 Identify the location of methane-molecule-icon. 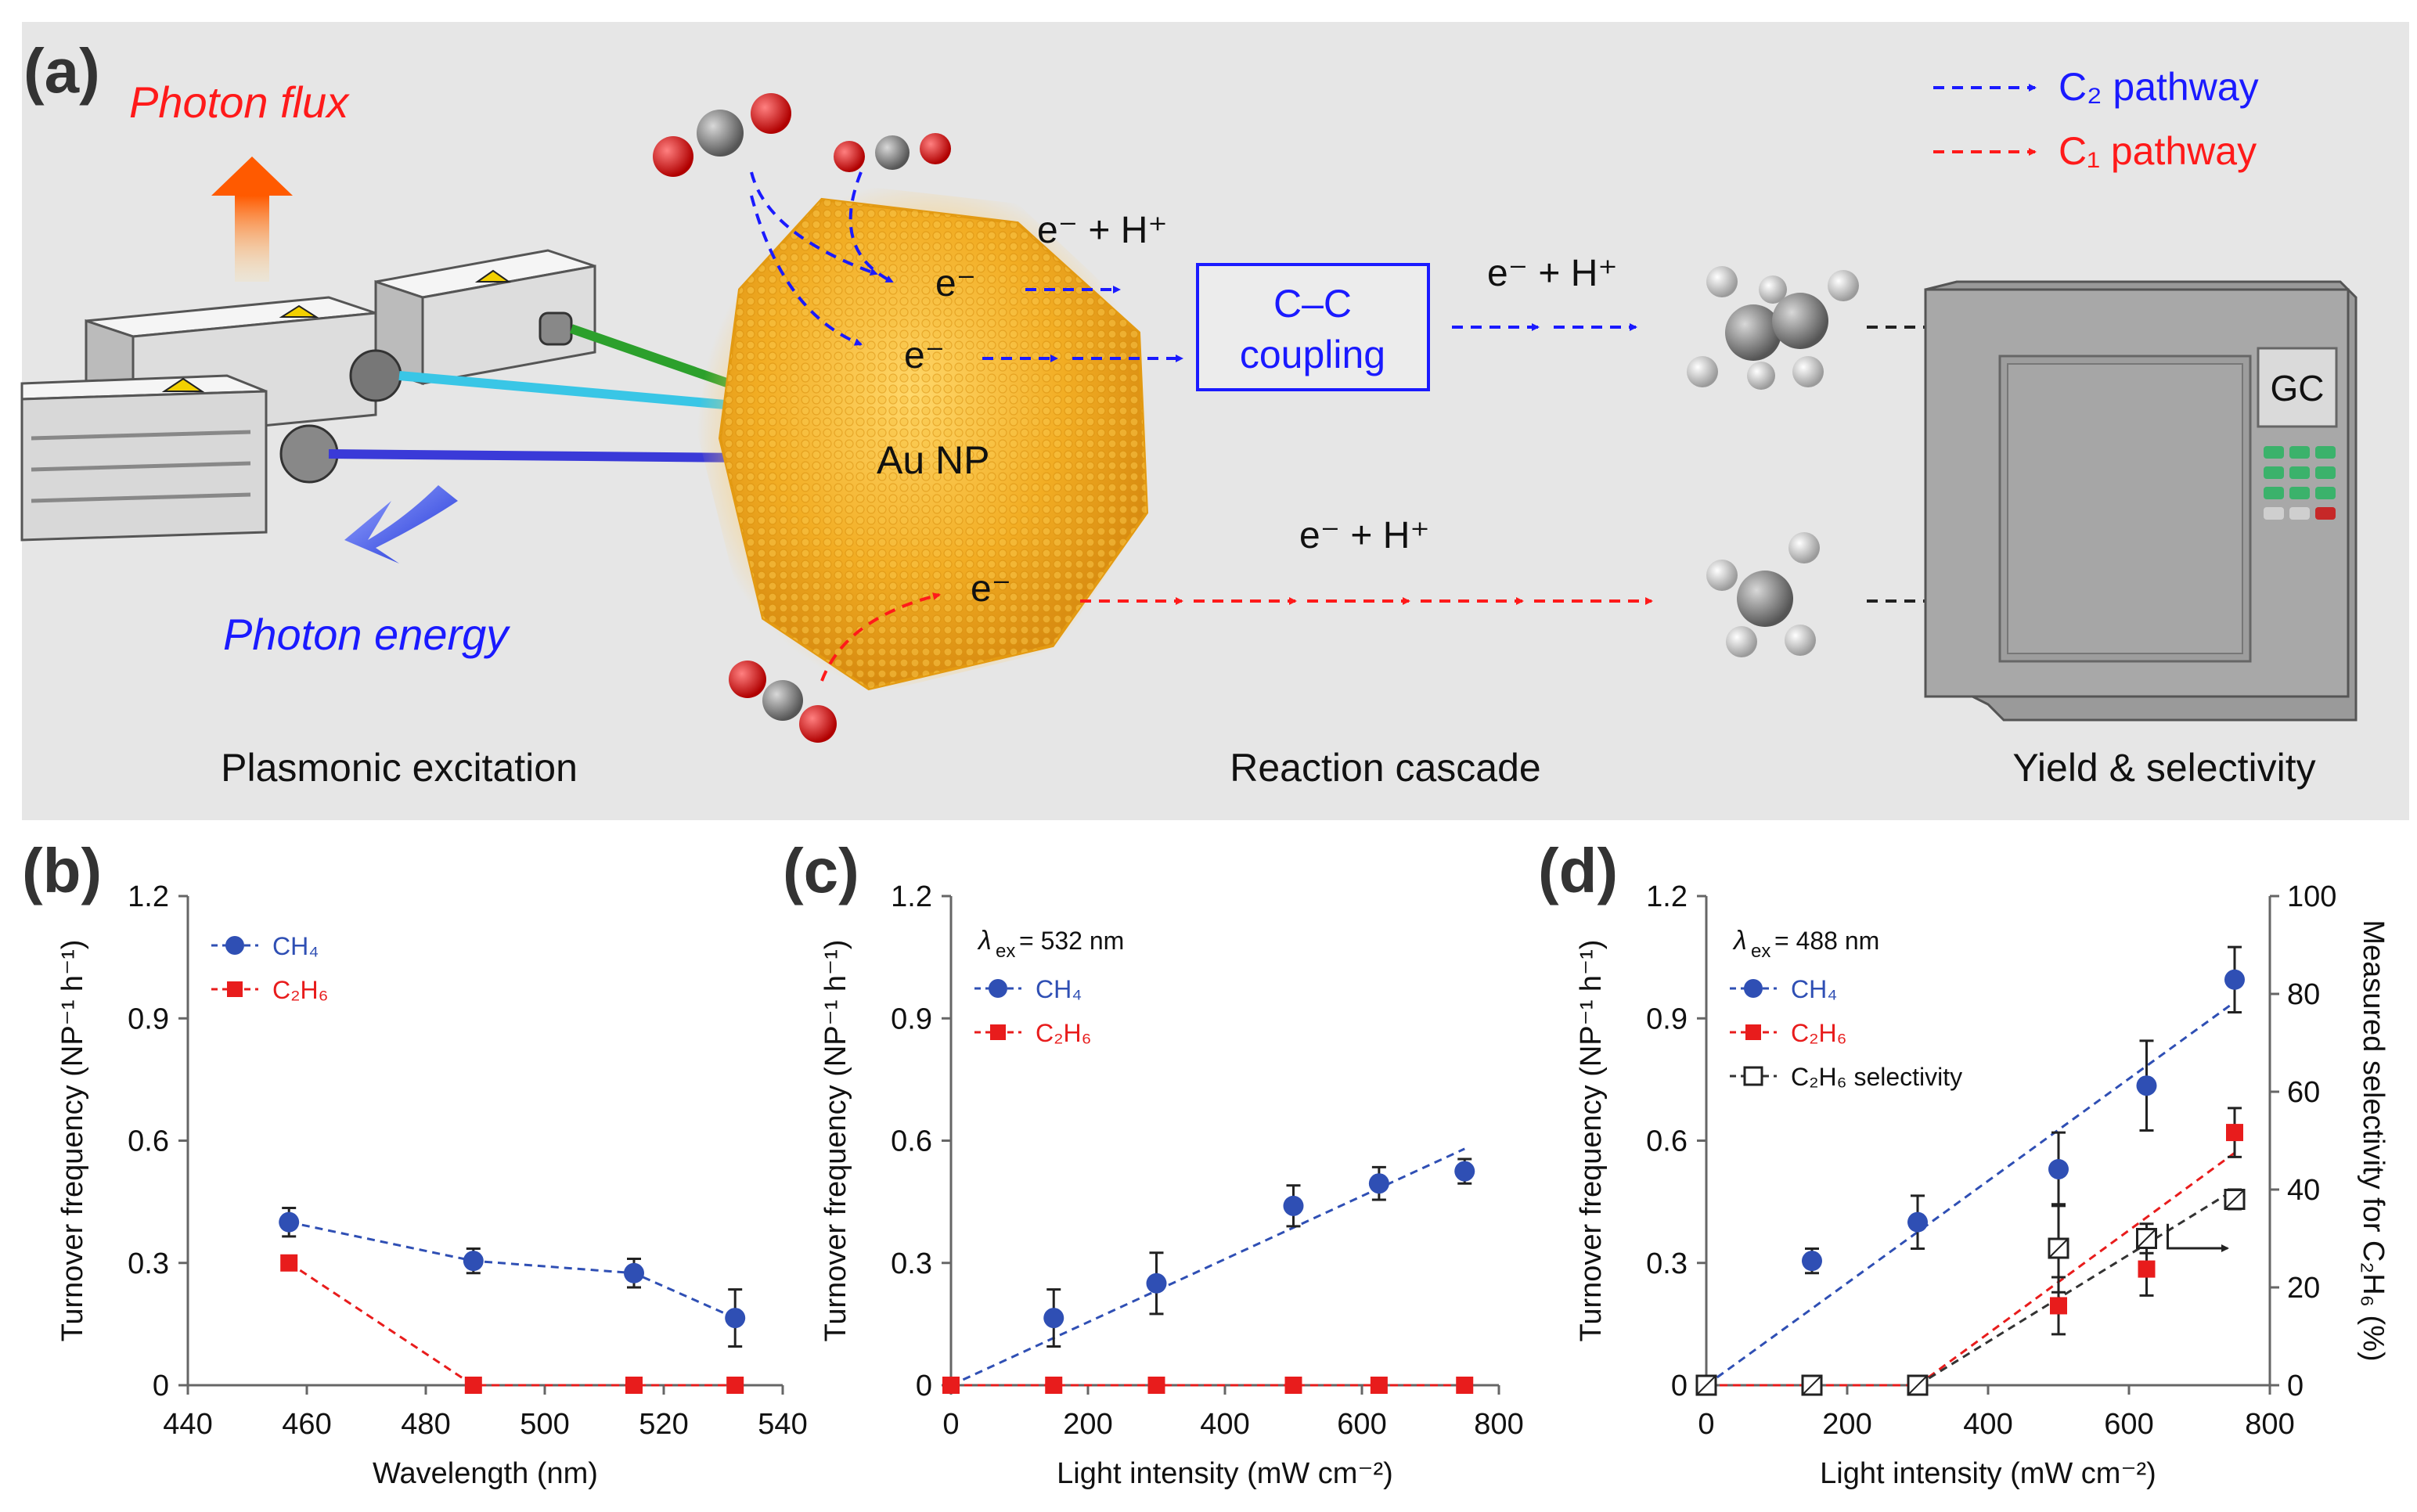
(1763, 594).